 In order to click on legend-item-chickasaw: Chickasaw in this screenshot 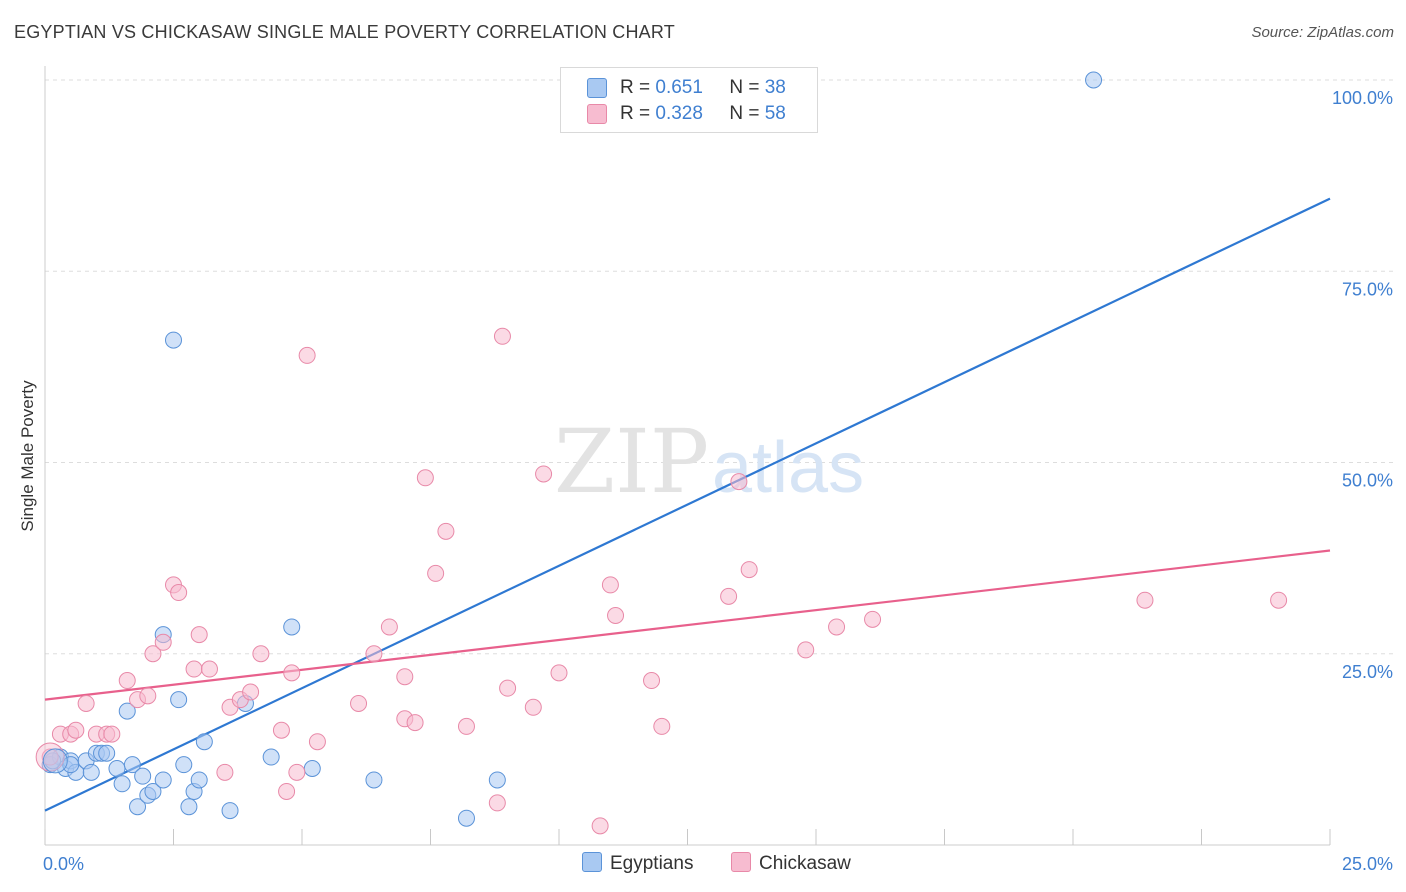, I will do `click(791, 863)`.